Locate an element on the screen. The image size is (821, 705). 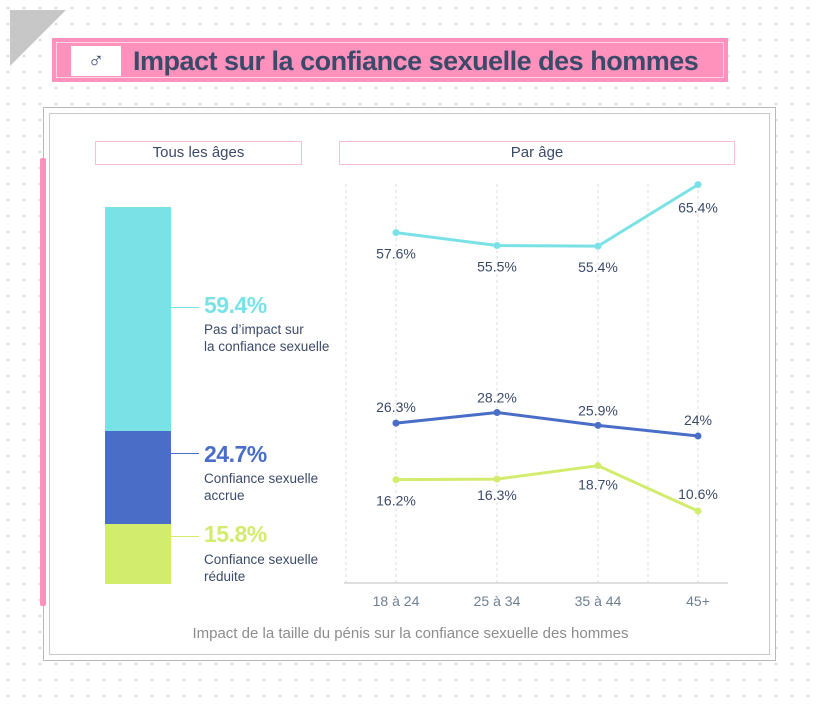
stacked-bar-segment-increased is located at coordinates (138, 478).